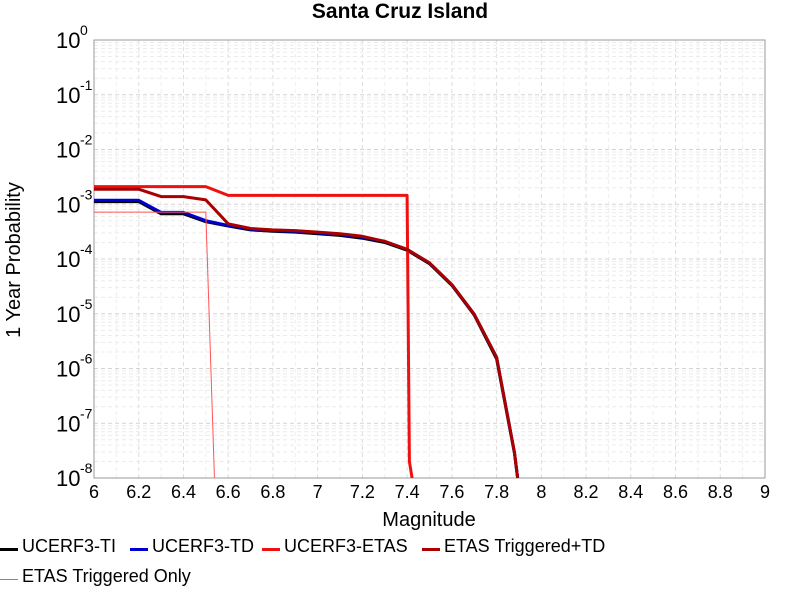 This screenshot has width=800, height=600. What do you see at coordinates (318, 492) in the screenshot?
I see `x-tick-label: 7` at bounding box center [318, 492].